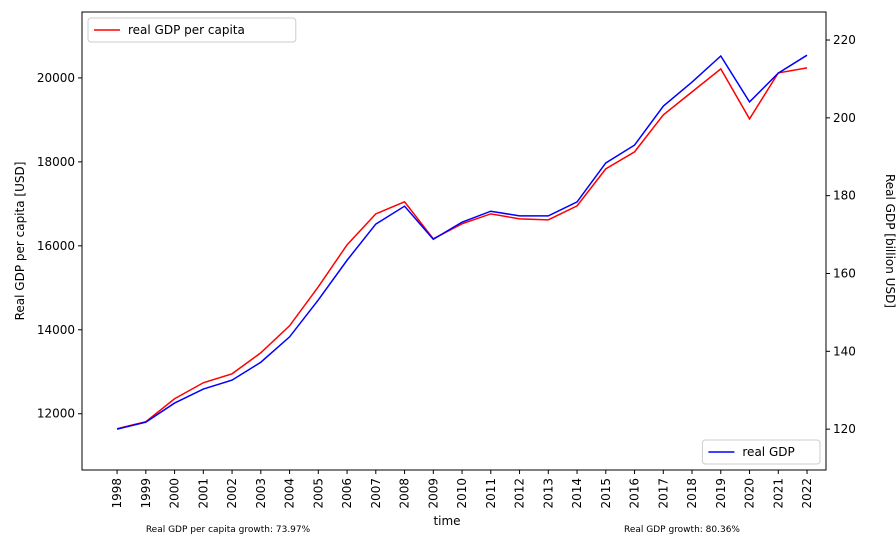 This screenshot has width=896, height=536. What do you see at coordinates (778, 493) in the screenshot?
I see `x-tick-label: 2021` at bounding box center [778, 493].